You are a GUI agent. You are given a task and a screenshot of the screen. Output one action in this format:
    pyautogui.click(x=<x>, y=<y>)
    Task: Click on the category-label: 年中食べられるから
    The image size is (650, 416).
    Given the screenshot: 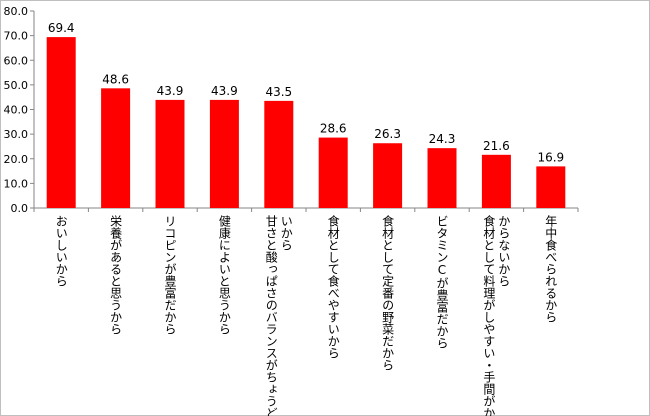 What is the action you would take?
    pyautogui.click(x=551, y=269)
    